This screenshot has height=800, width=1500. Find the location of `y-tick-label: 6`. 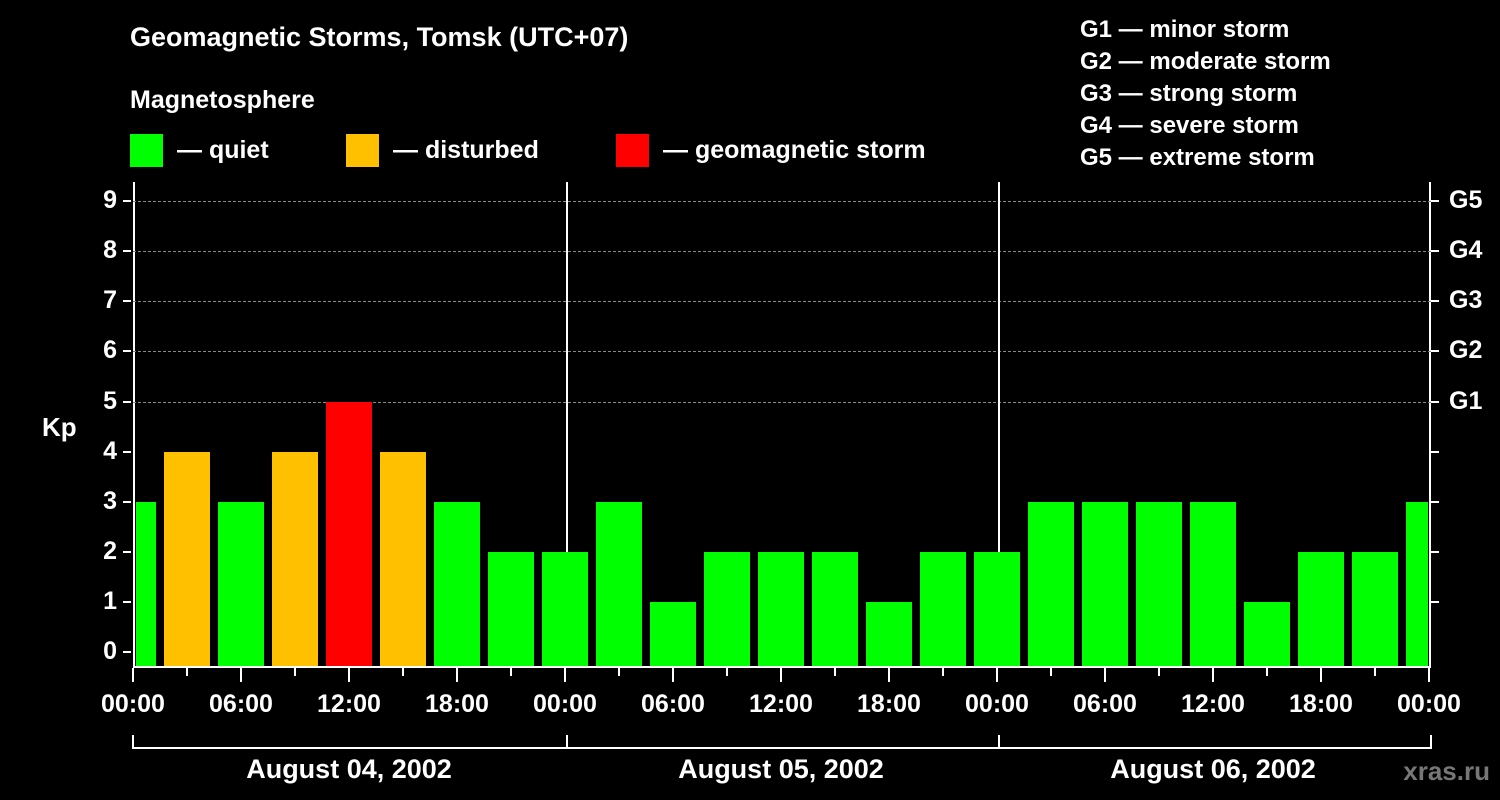

y-tick-label: 6 is located at coordinates (110, 350).